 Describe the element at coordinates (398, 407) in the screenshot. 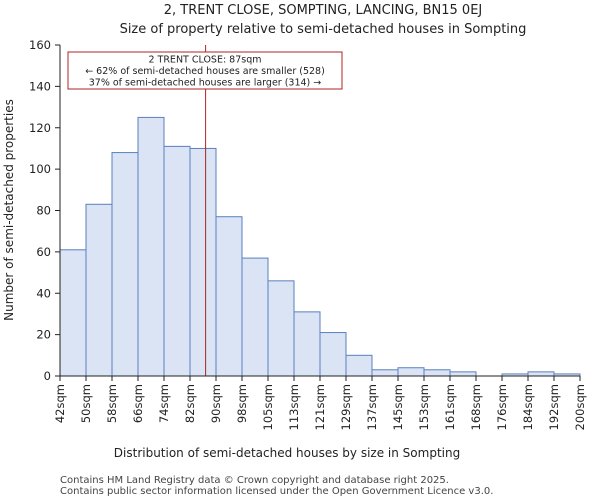

I see `x-tick-label: 145sqm` at that location.